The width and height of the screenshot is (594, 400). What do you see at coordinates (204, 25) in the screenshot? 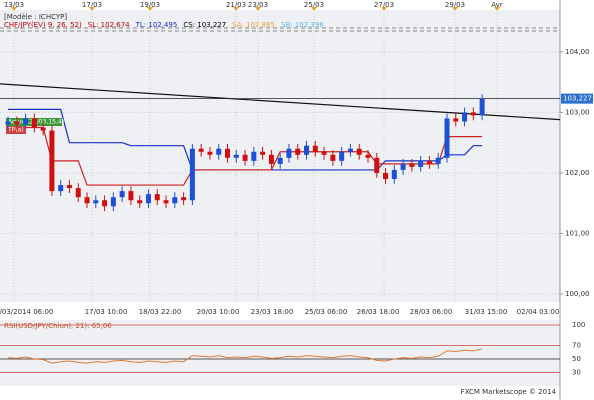
I see `legend-entry: CS: 103,227` at bounding box center [204, 25].